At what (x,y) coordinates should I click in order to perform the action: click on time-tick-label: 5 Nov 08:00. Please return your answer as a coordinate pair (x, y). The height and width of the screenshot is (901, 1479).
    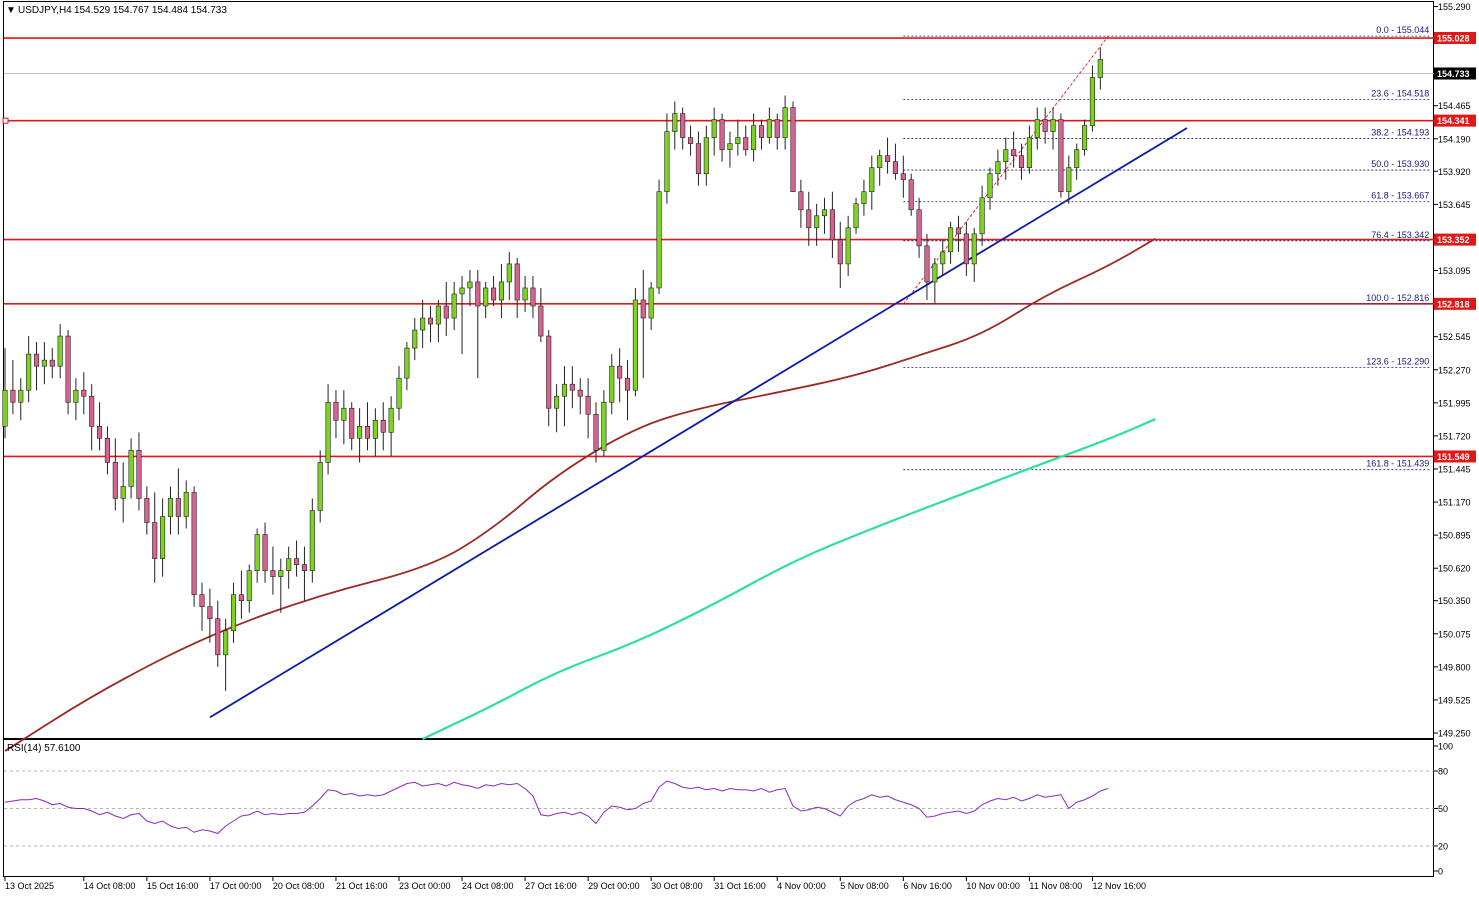
    Looking at the image, I should click on (864, 886).